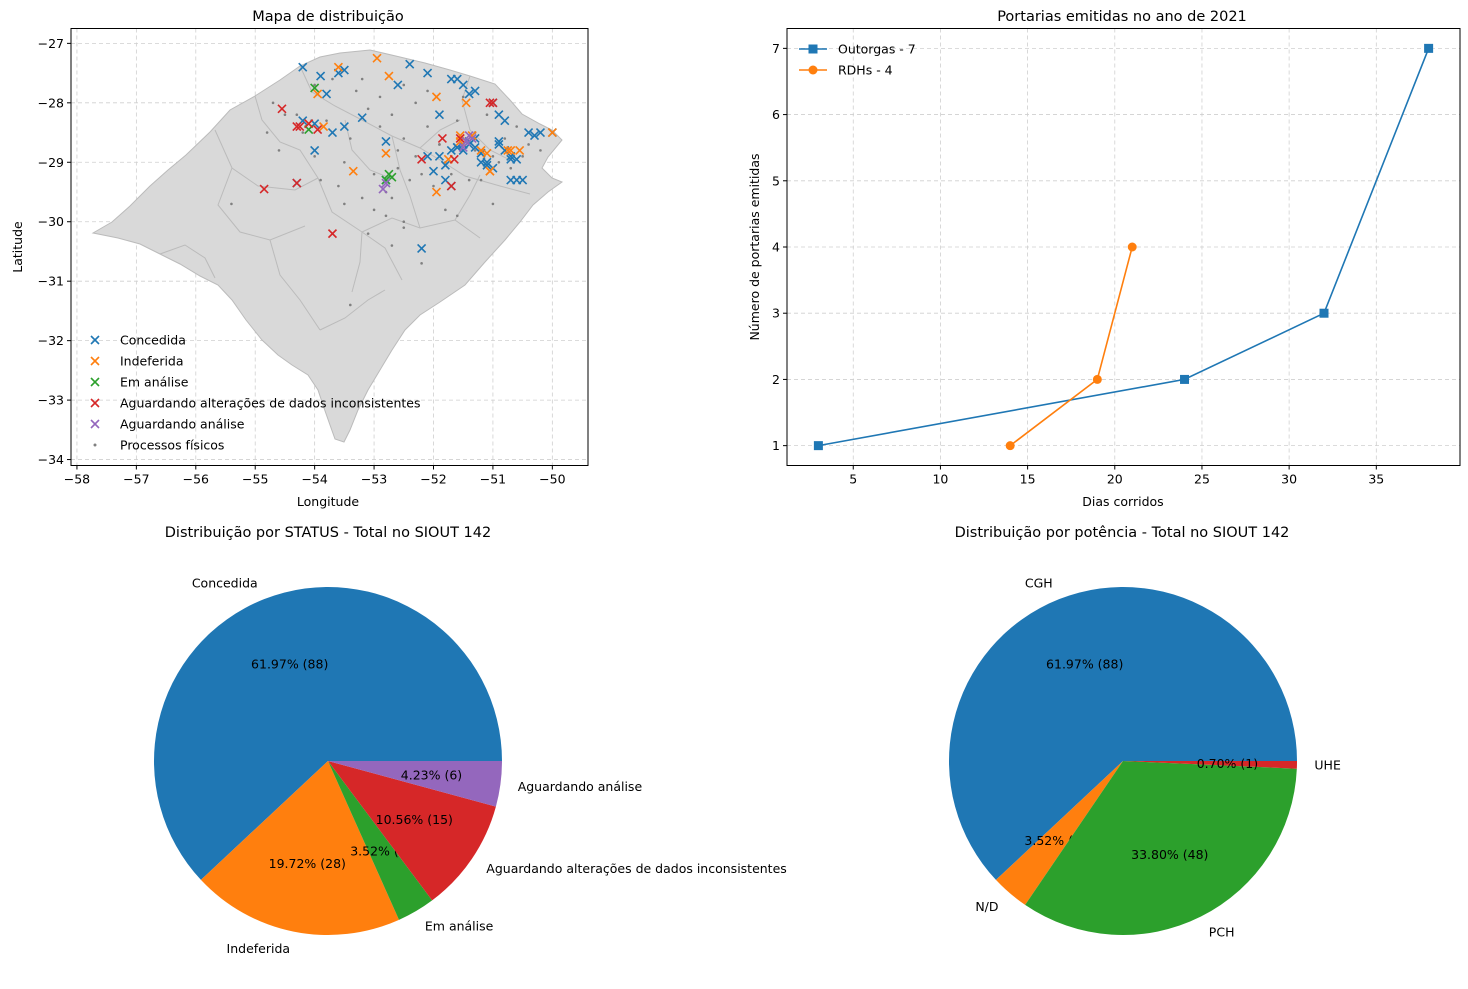 The width and height of the screenshot is (1468, 989). What do you see at coordinates (259, 948) in the screenshot?
I see `pie-outer-label: Indeferida` at bounding box center [259, 948].